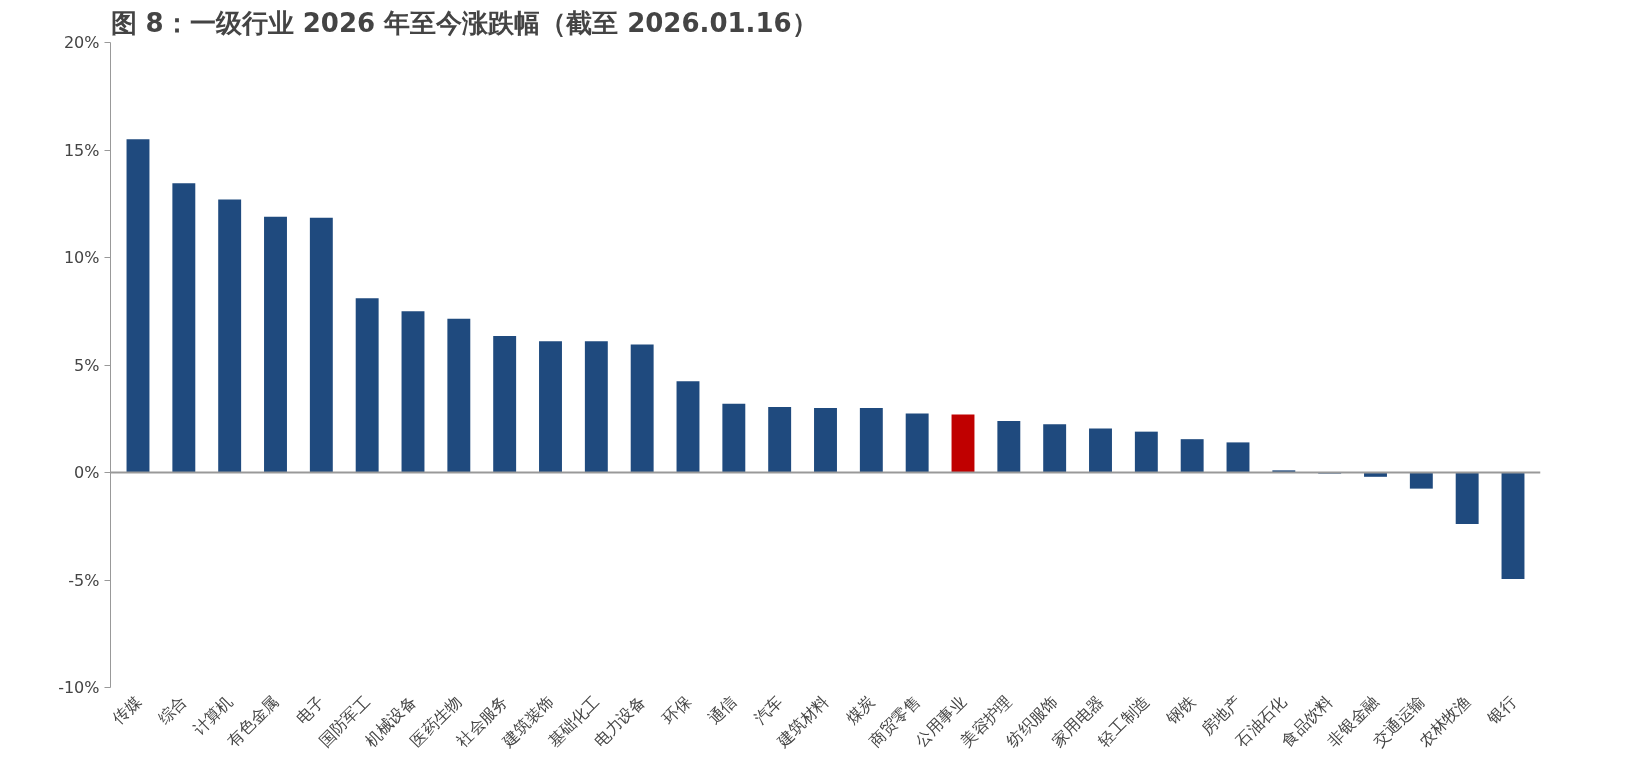 The height and width of the screenshot is (775, 1625). I want to click on x-tick-label: 汽车, so click(768, 709).